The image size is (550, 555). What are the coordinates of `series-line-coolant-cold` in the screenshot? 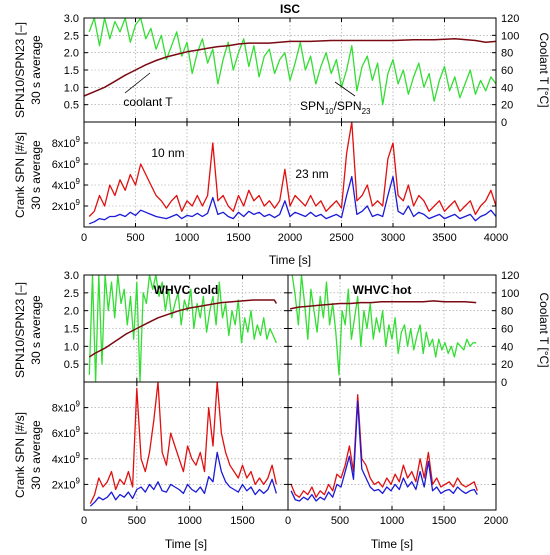 It's located at (183, 328).